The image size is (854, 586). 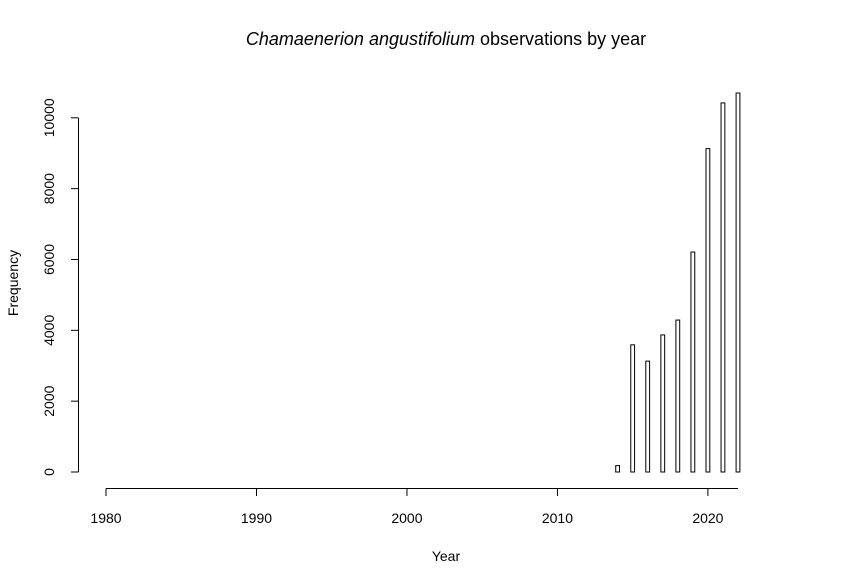 I want to click on chart-title-rest: observations by year, so click(x=563, y=39).